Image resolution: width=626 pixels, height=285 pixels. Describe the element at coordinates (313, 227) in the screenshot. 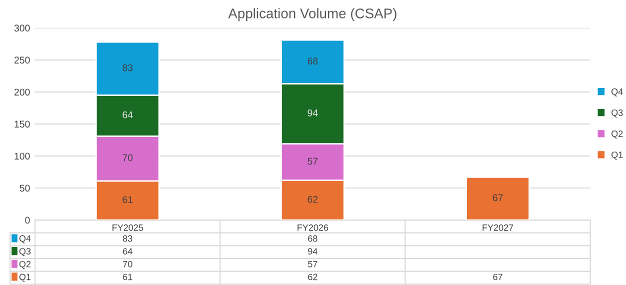

I see `x-tick-label: FY2026` at that location.